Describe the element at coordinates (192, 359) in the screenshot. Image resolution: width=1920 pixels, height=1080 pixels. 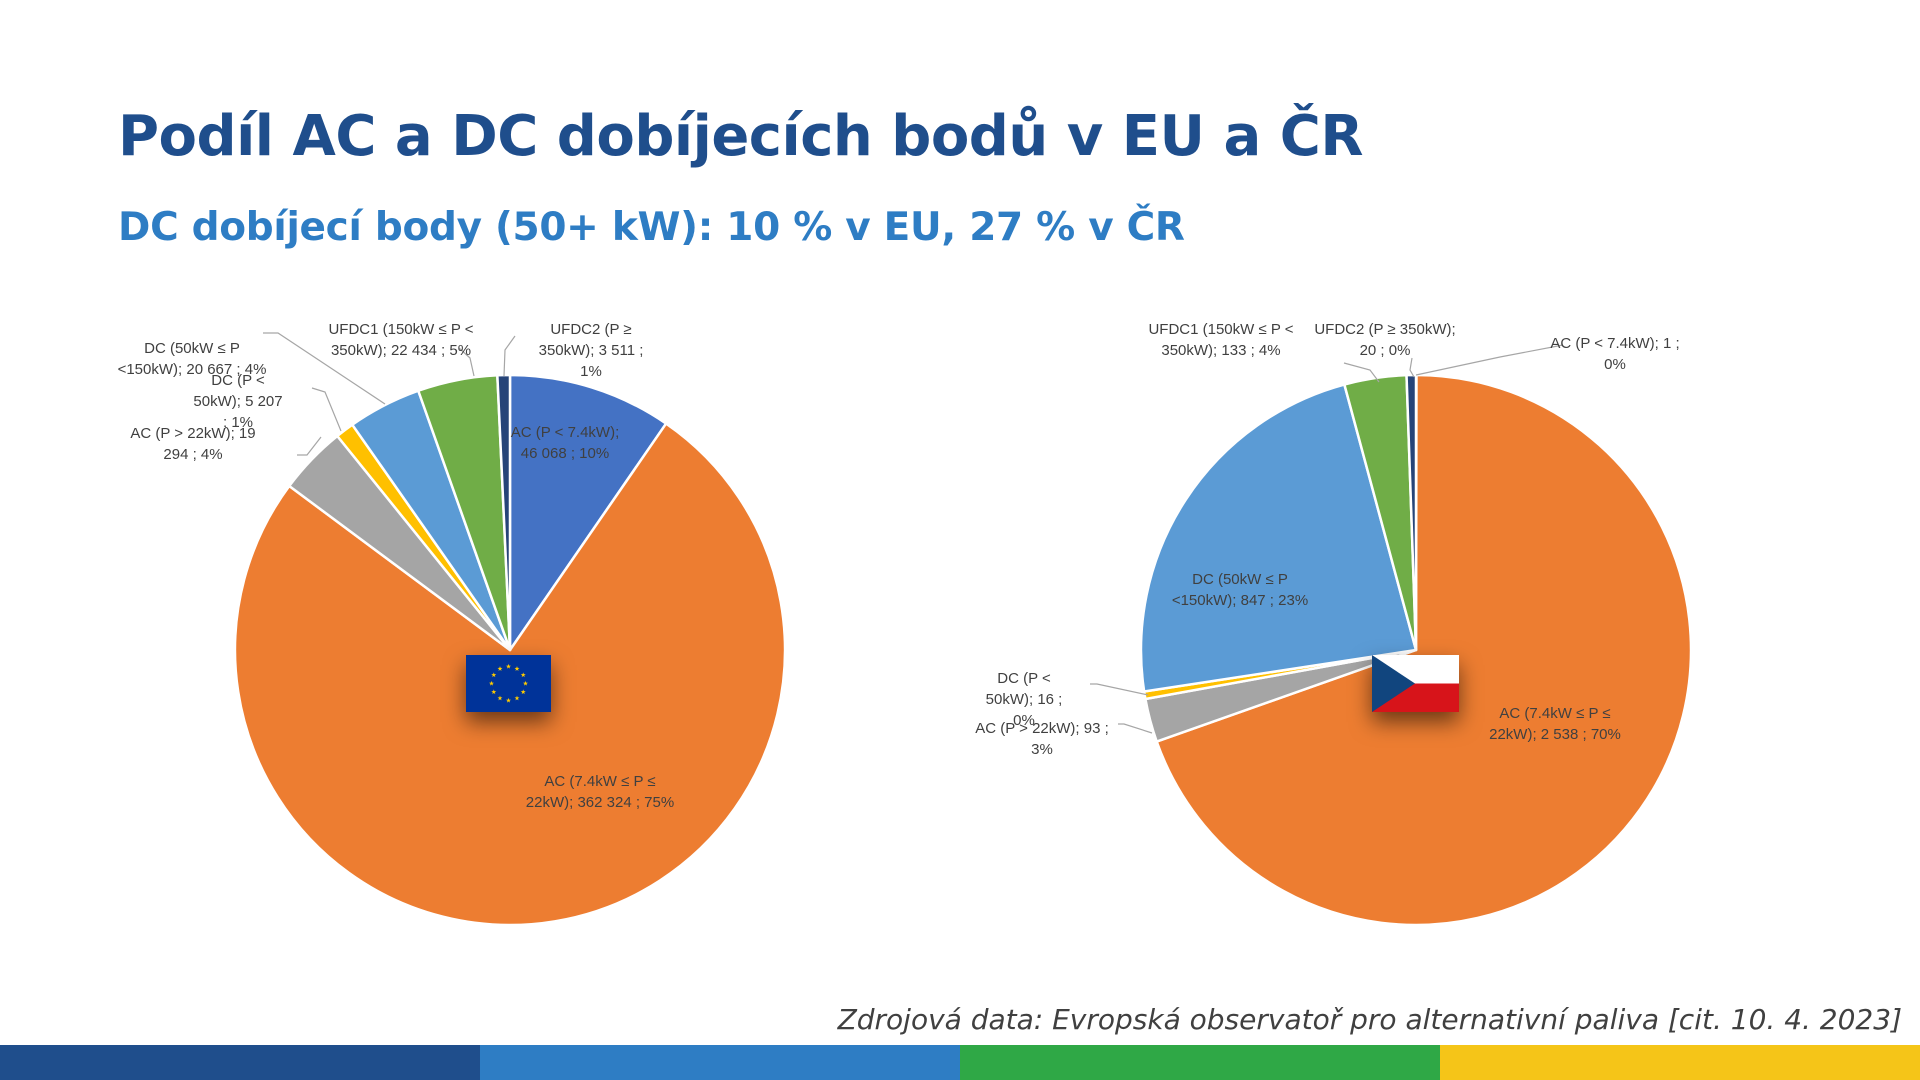
I see `data-label: DC (50kW ≤ P <150kW); 20 667 ; 4%` at that location.